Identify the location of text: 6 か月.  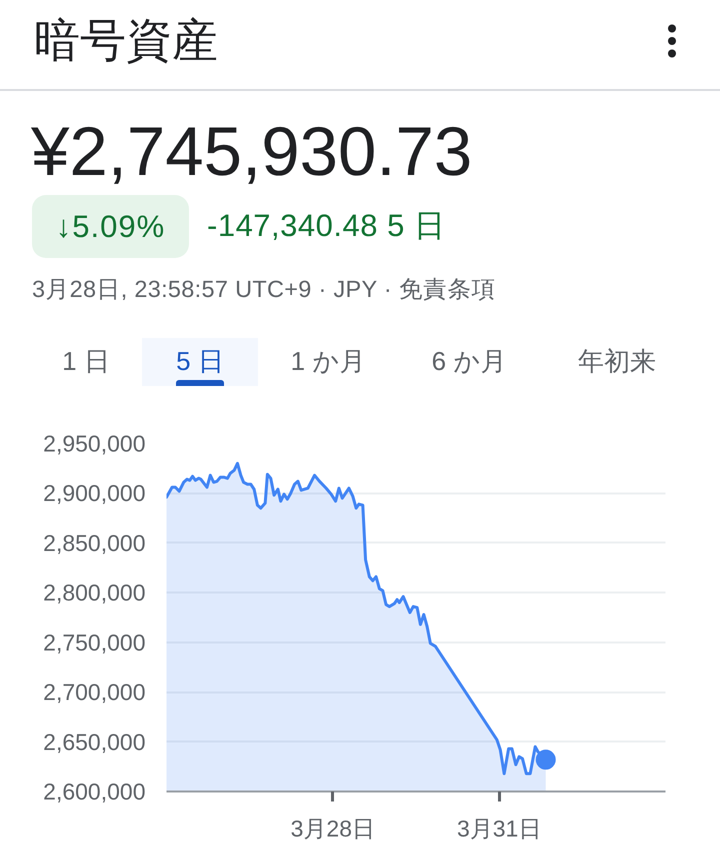
(469, 361).